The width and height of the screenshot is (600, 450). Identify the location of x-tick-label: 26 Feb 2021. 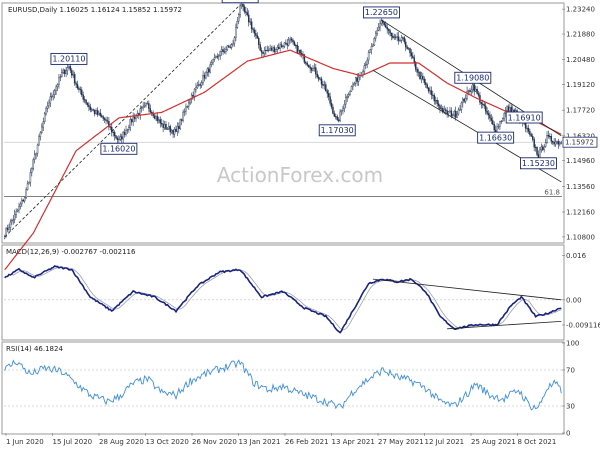
(307, 442).